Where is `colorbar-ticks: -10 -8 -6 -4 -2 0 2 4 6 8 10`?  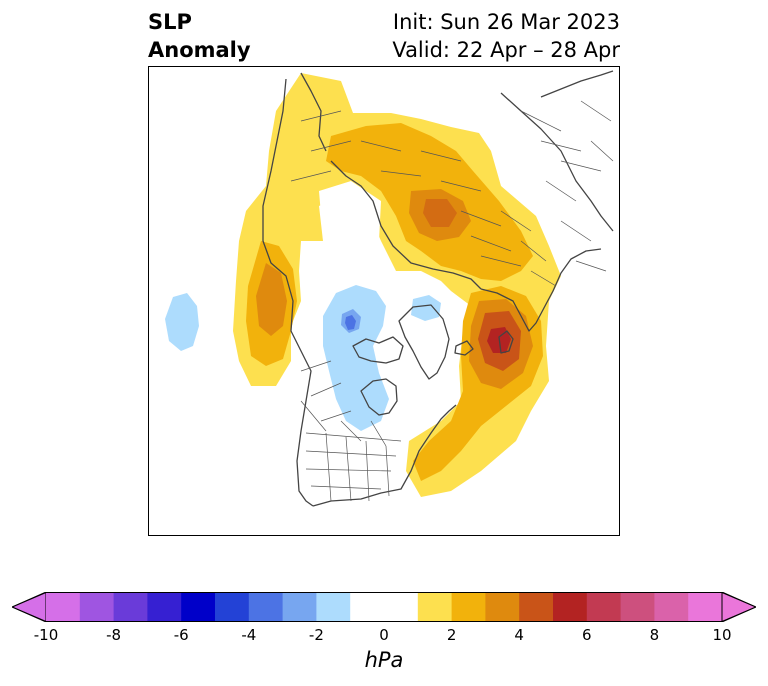 colorbar-ticks: -10 -8 -6 -4 -2 0 2 4 6 8 10 is located at coordinates (384, 636).